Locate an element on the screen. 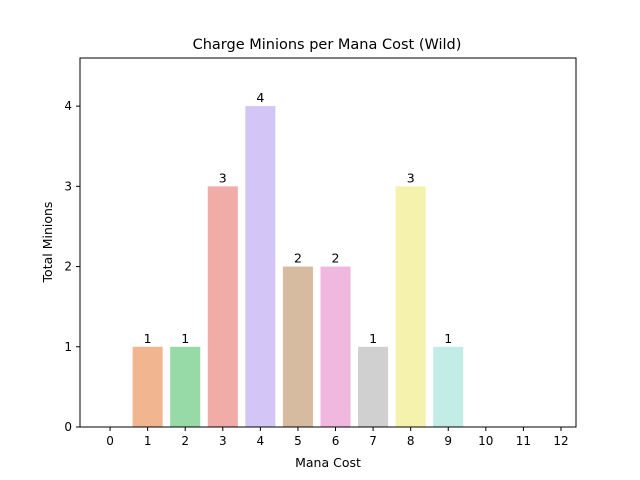  x-tick-label-7: 7 is located at coordinates (373, 441).